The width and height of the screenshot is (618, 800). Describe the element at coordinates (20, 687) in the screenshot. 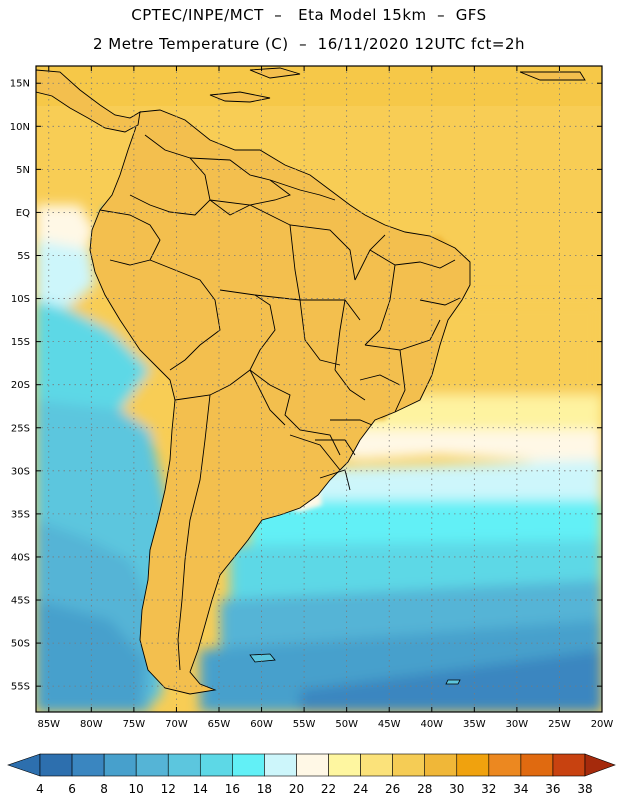

I see `lat-label: 55S` at that location.